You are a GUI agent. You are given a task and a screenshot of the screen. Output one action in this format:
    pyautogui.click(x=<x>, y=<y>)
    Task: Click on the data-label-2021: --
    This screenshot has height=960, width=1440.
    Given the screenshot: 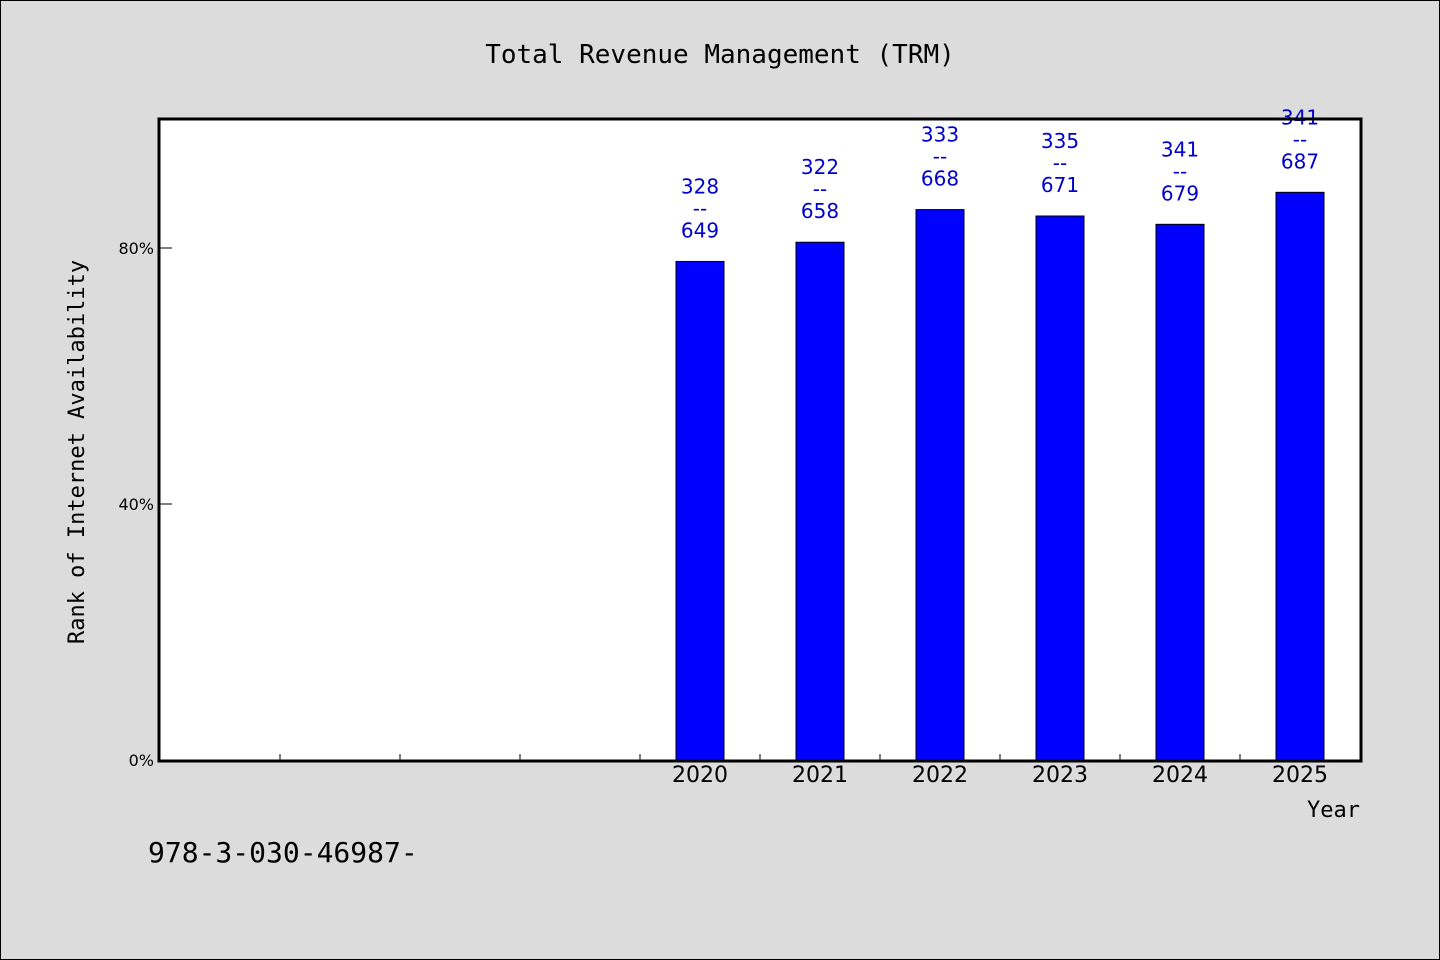 What is the action you would take?
    pyautogui.click(x=820, y=189)
    